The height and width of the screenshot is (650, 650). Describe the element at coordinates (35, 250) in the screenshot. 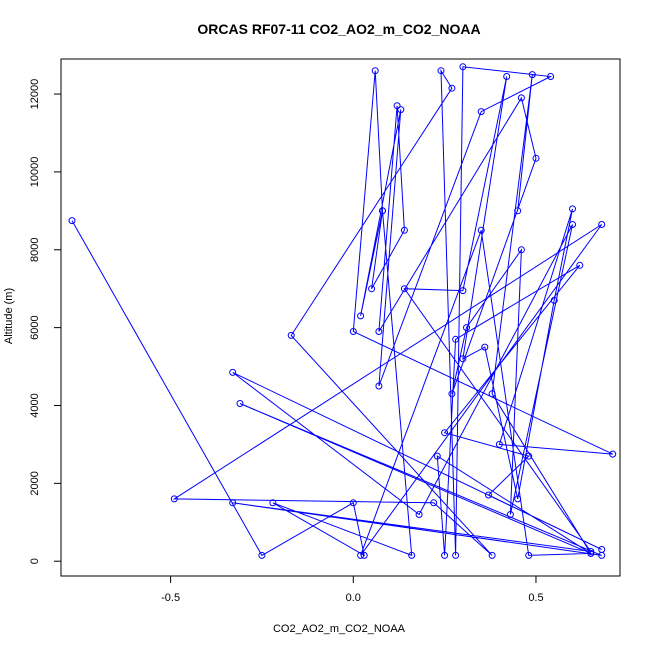

I see `y-tick-label: 8000` at that location.